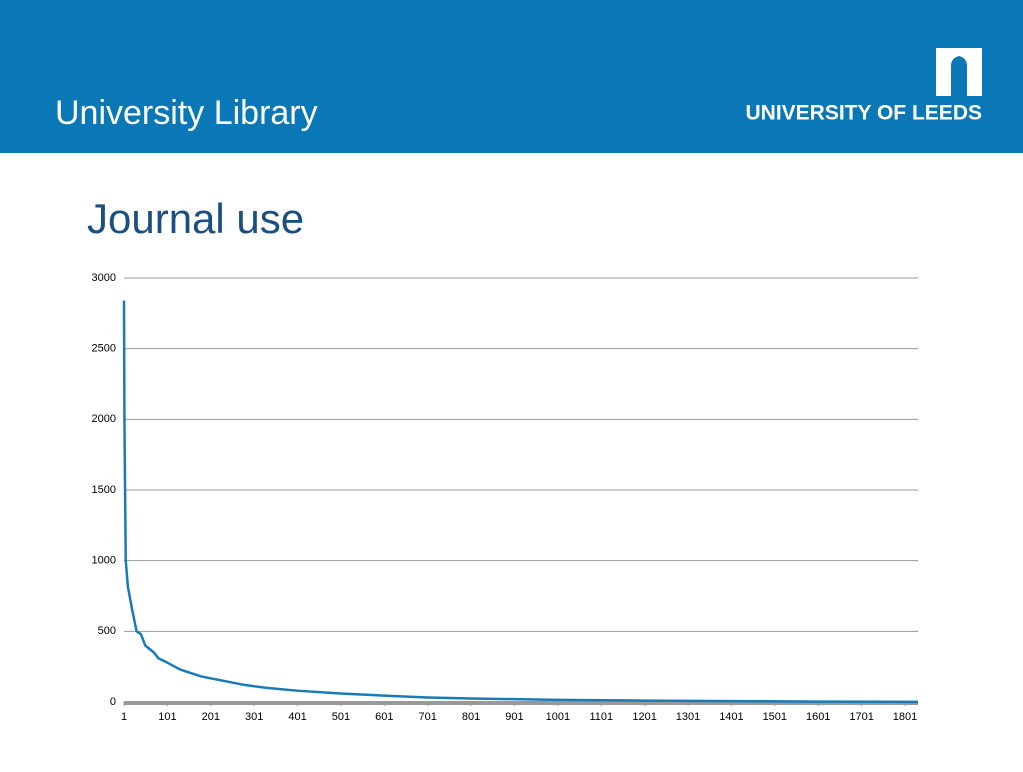 The height and width of the screenshot is (772, 1023). Describe the element at coordinates (959, 72) in the screenshot. I see `logo-icon` at that location.